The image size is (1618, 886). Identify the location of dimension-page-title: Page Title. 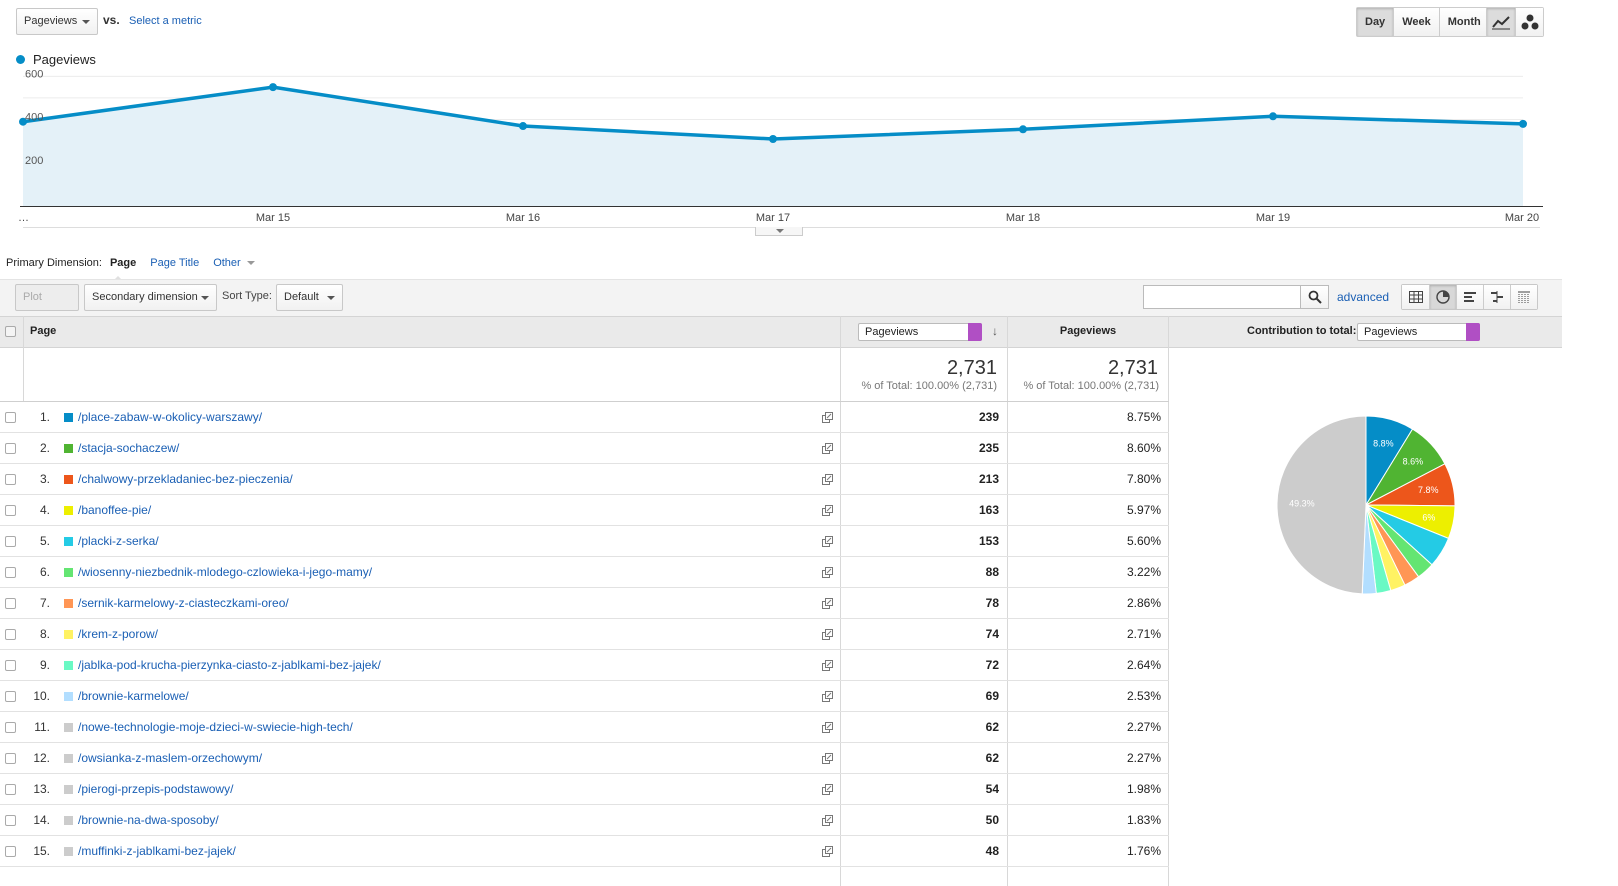
(175, 263).